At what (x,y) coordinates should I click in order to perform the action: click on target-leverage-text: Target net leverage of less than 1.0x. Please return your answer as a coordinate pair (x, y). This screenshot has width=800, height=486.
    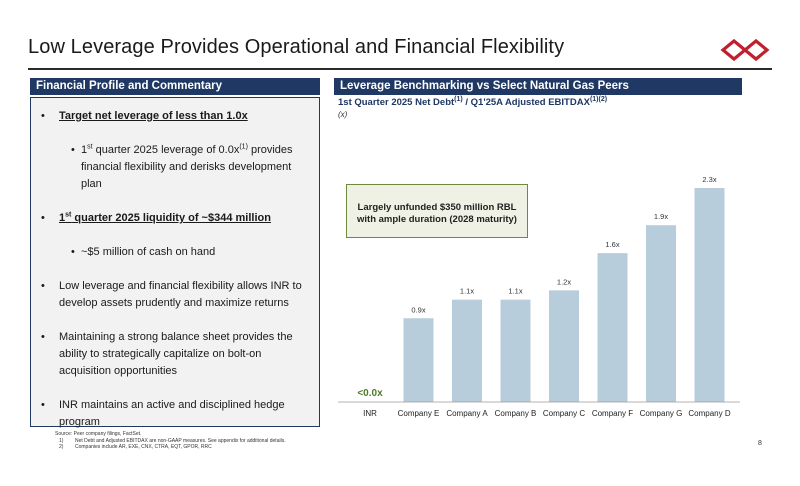
    Looking at the image, I should click on (153, 116).